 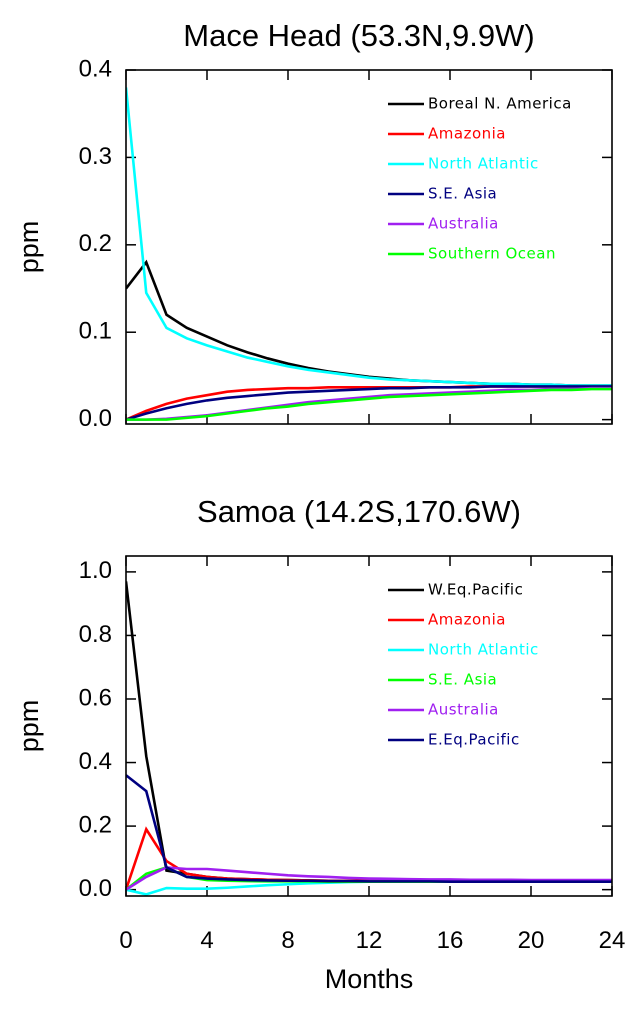 What do you see at coordinates (359, 511) in the screenshot?
I see `chart-title: Samoa (14.2S,170.6W)` at bounding box center [359, 511].